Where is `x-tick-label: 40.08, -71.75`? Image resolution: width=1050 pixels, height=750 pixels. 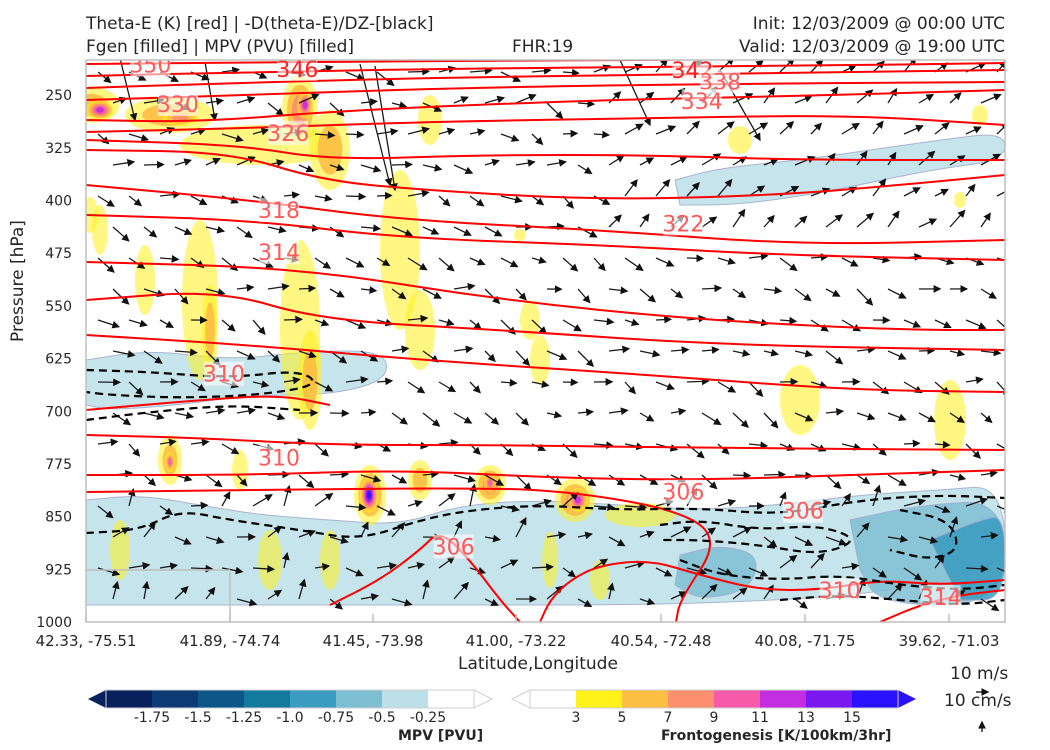
x-tick-label: 40.08, -71.75 is located at coordinates (805, 641).